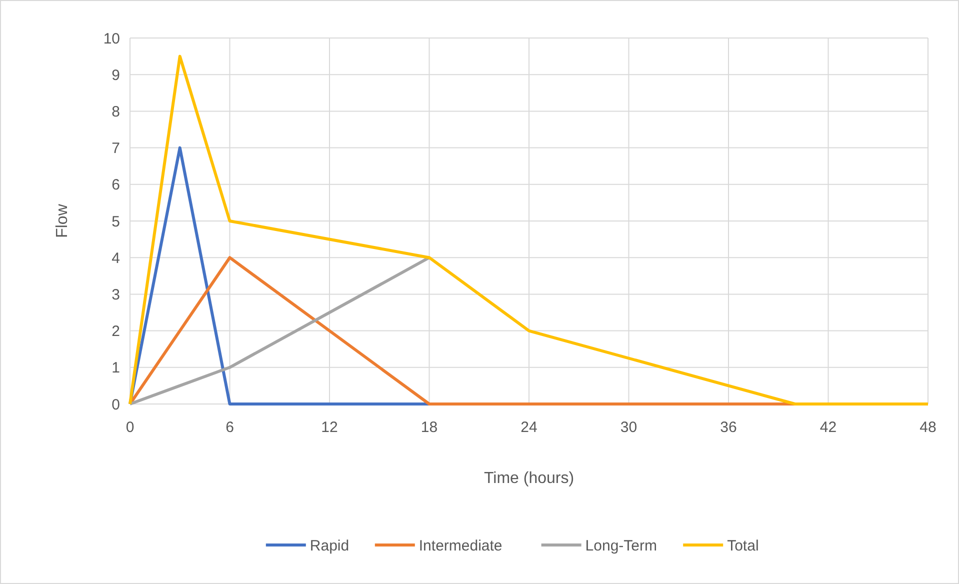 Image resolution: width=959 pixels, height=584 pixels. What do you see at coordinates (116, 75) in the screenshot?
I see `y-tick-label: 9` at bounding box center [116, 75].